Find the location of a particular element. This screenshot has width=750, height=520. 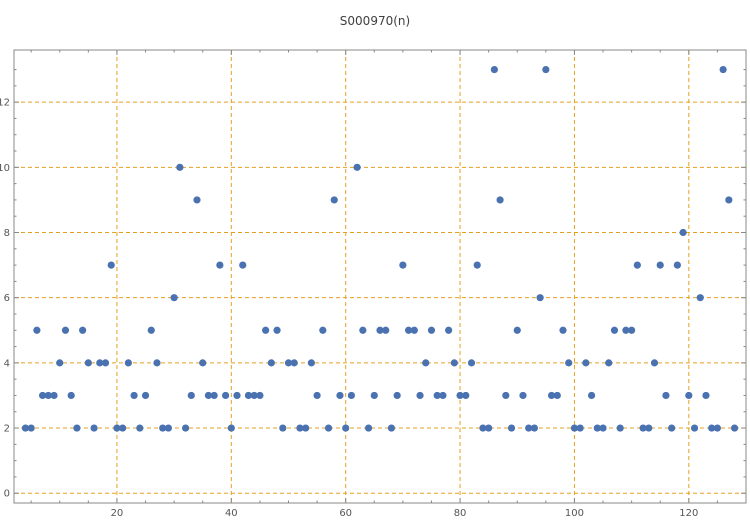

y-tick-label: 4 is located at coordinates (7, 363).